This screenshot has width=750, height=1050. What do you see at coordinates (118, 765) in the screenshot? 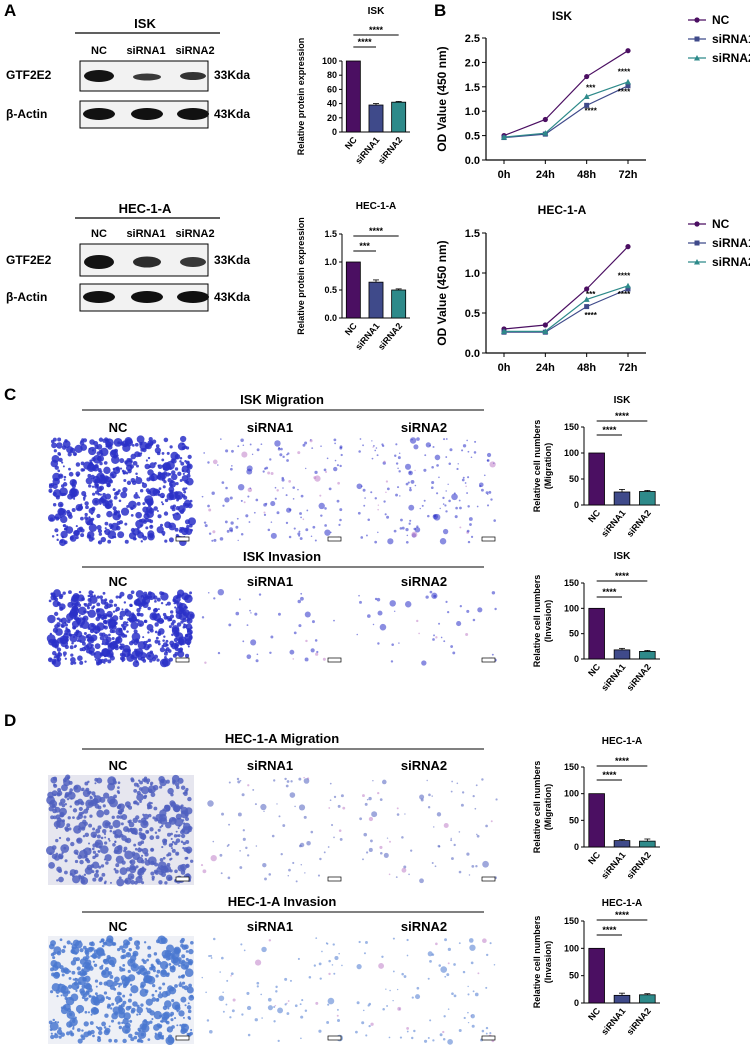
I see `micrograph-label: NC` at bounding box center [118, 765].